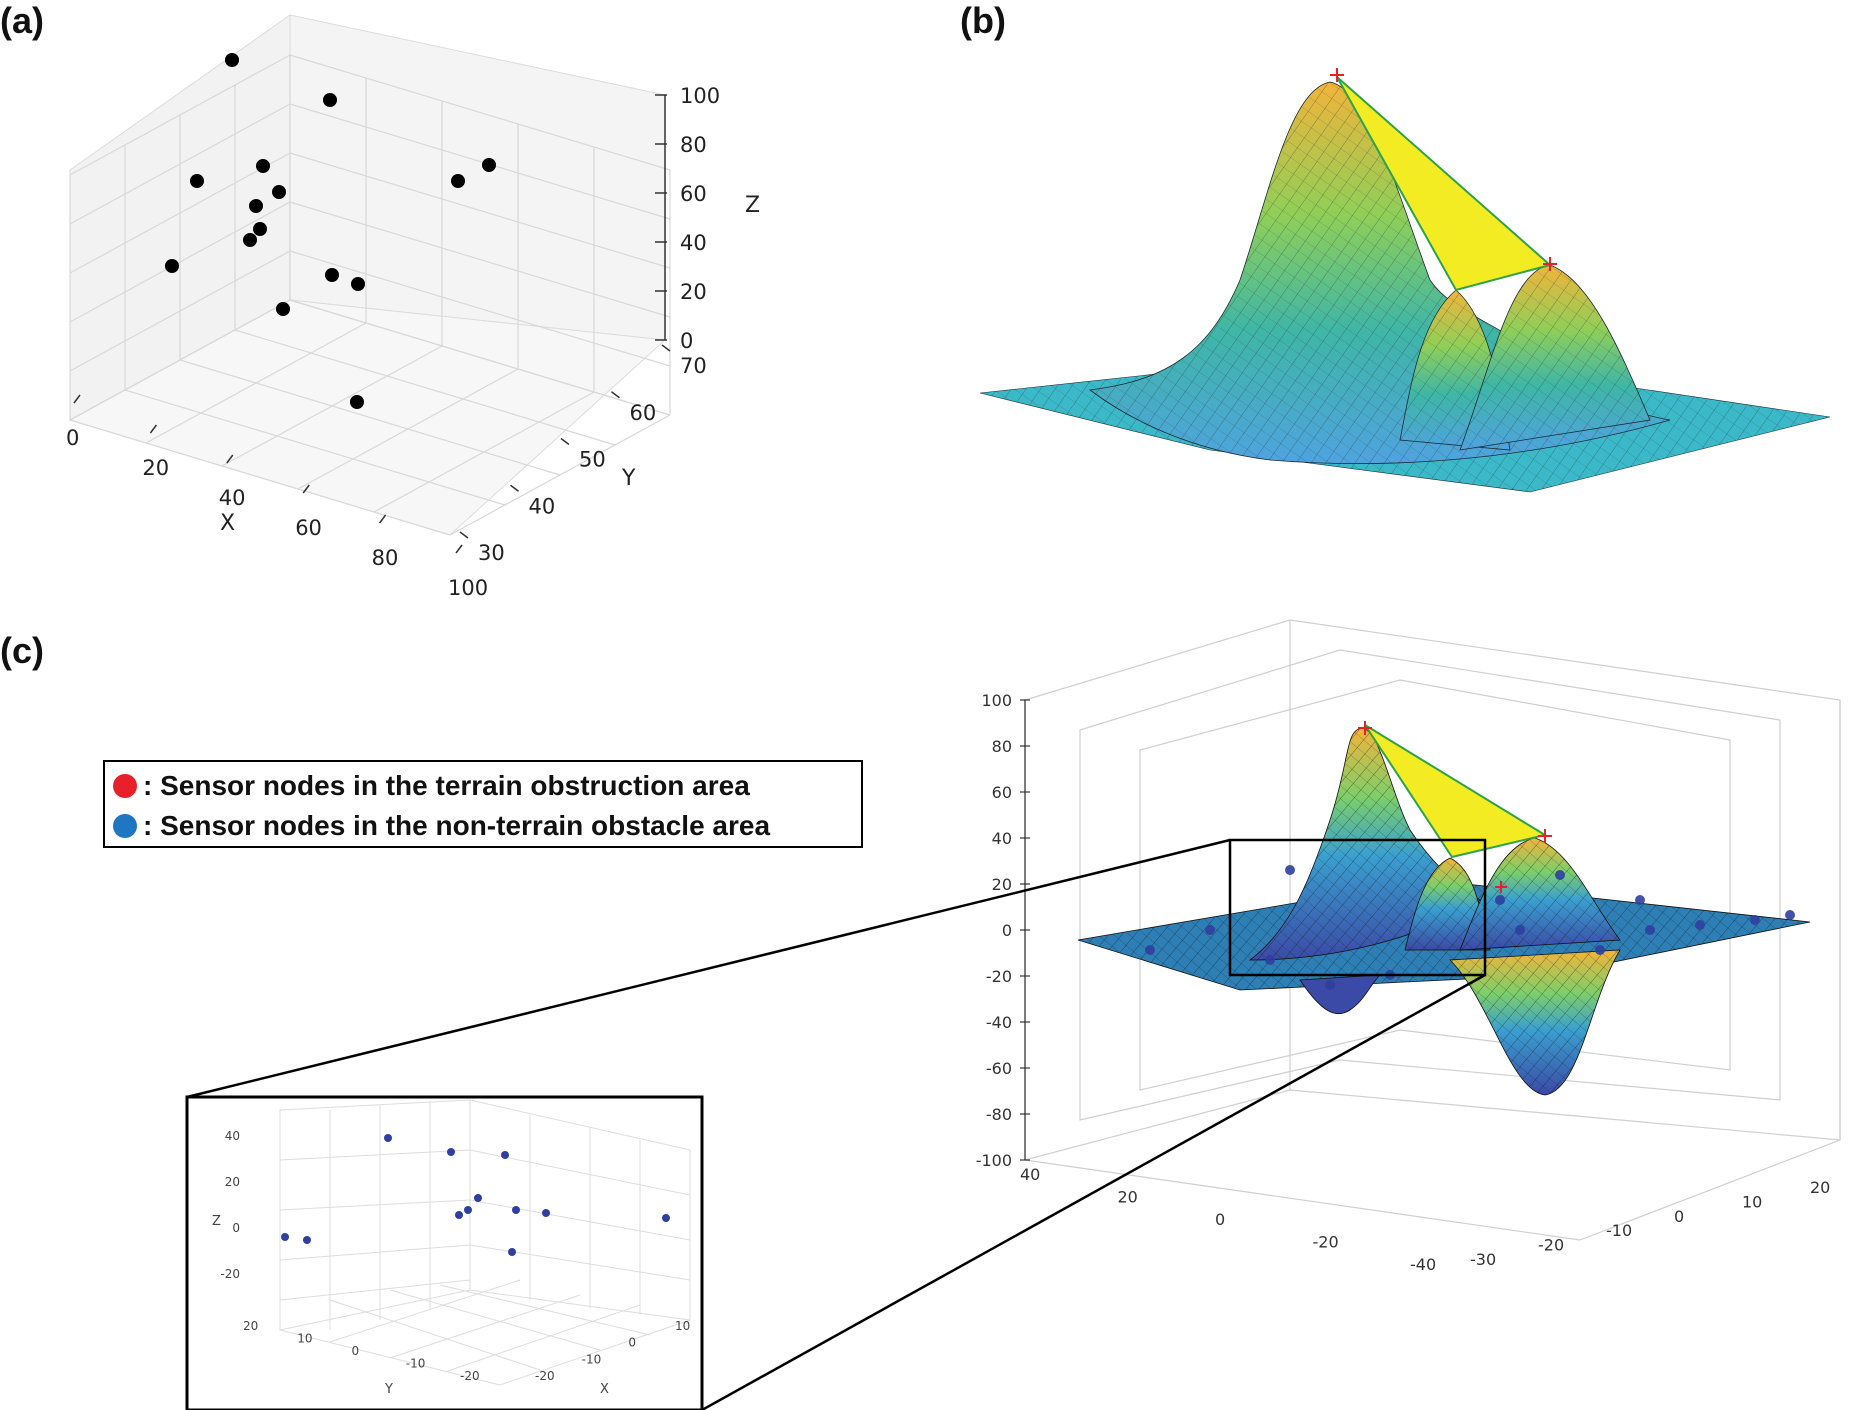  Describe the element at coordinates (1030, 1174) in the screenshot. I see `c-x-tick-label: 40` at that location.